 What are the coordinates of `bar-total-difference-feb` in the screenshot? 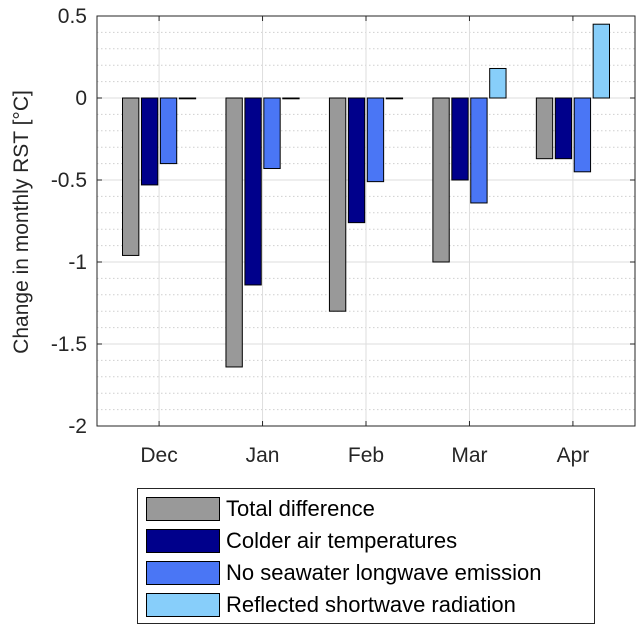 It's located at (337, 204).